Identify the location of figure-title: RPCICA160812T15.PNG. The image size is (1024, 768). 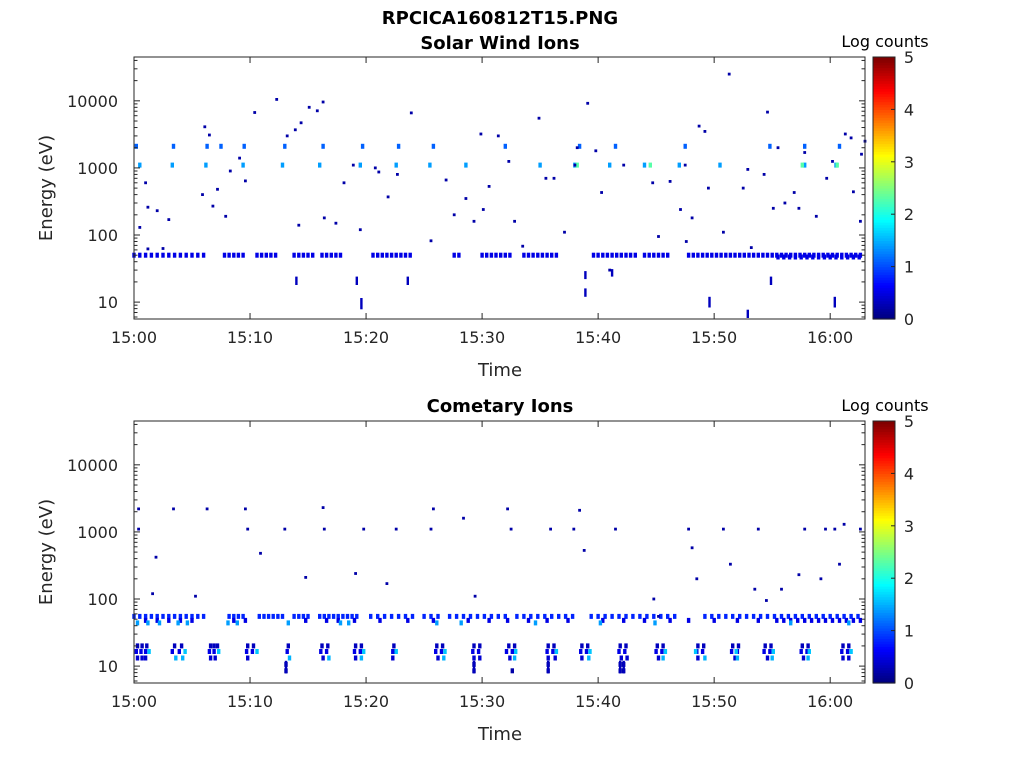
(500, 18).